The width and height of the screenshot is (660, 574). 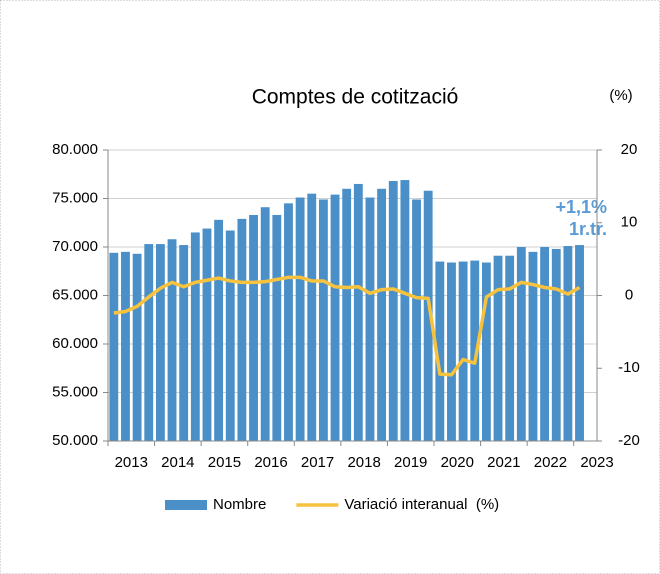 I want to click on y2-tick-label: 20, so click(x=629, y=149).